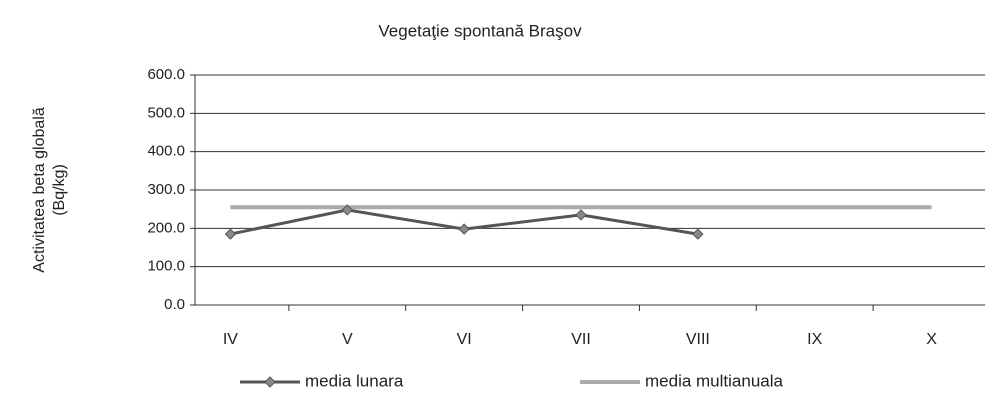 The height and width of the screenshot is (403, 996). Describe the element at coordinates (270, 382) in the screenshot. I see `legend-marker` at that location.